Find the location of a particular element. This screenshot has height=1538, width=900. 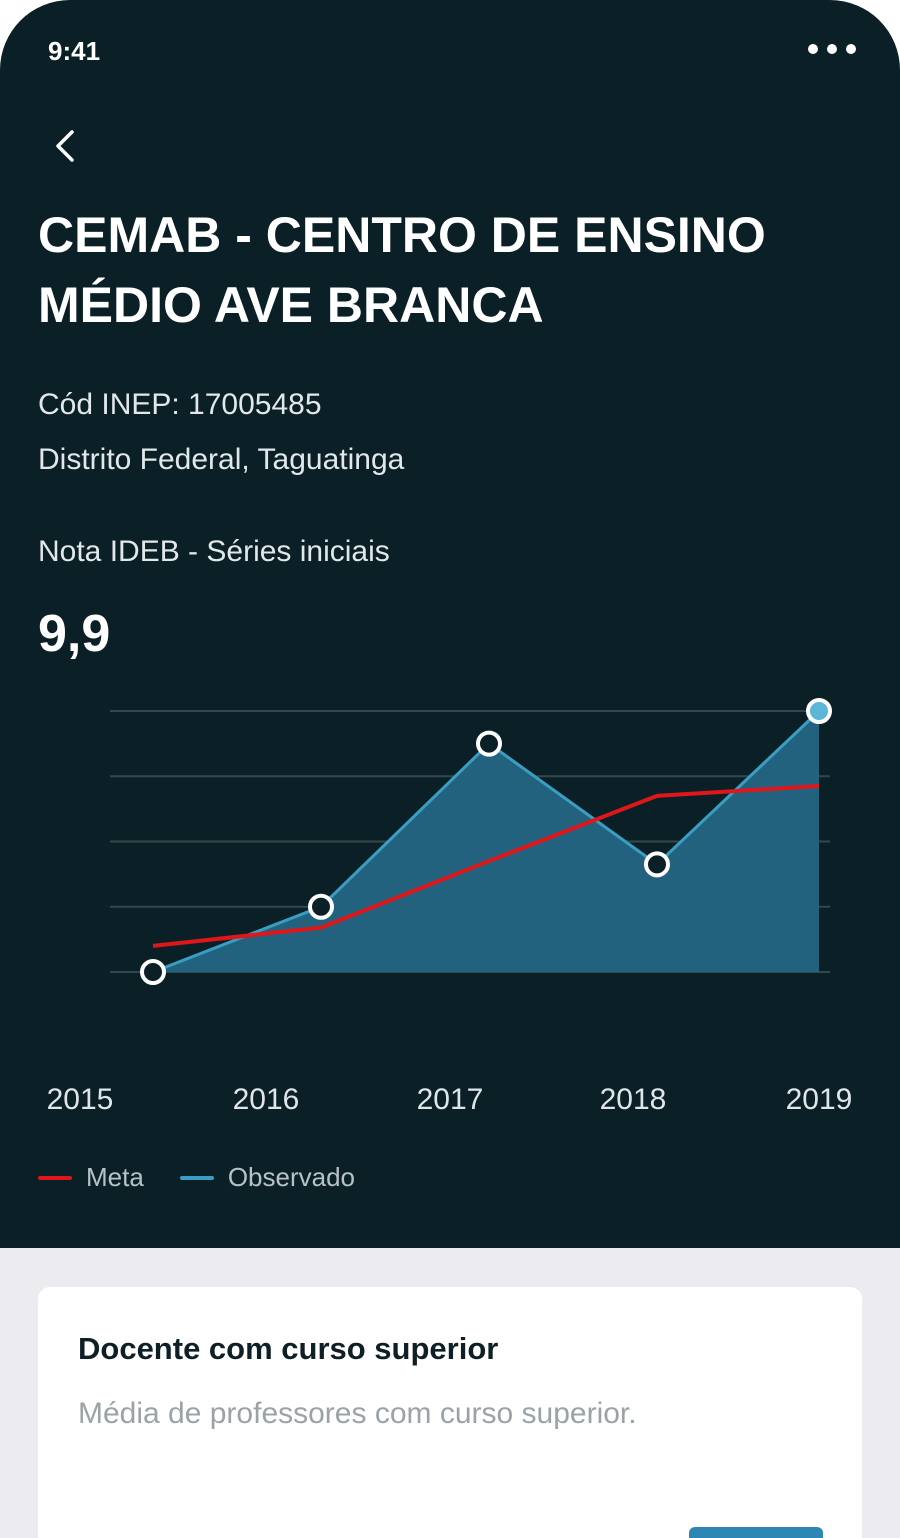

legend-item-observed: Observado is located at coordinates (267, 1177).